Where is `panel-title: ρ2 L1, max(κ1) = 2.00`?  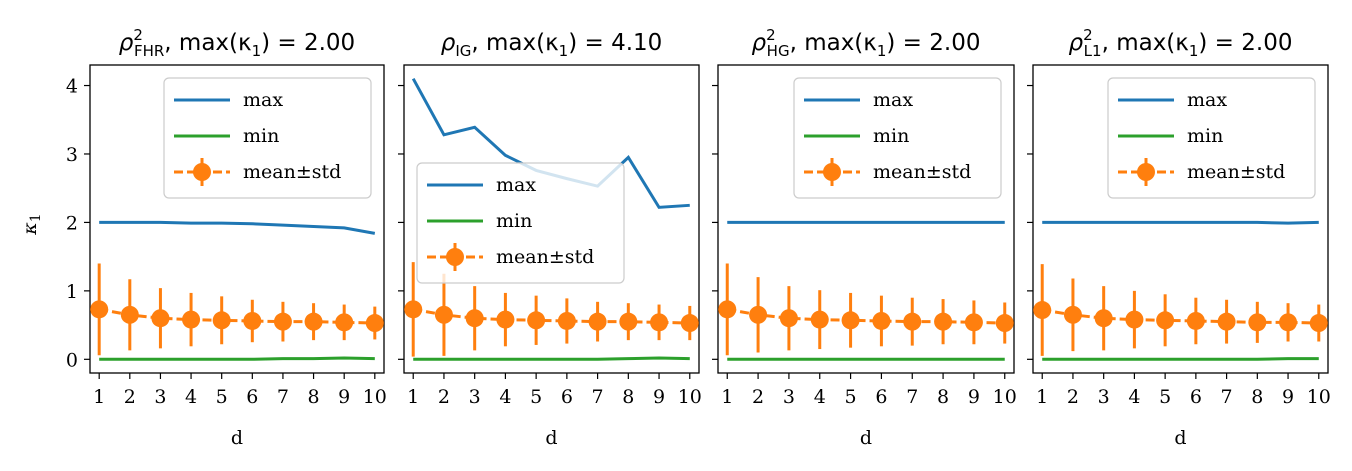
panel-title: ρ2 L1, max(κ1) = 2.00 is located at coordinates (1181, 43).